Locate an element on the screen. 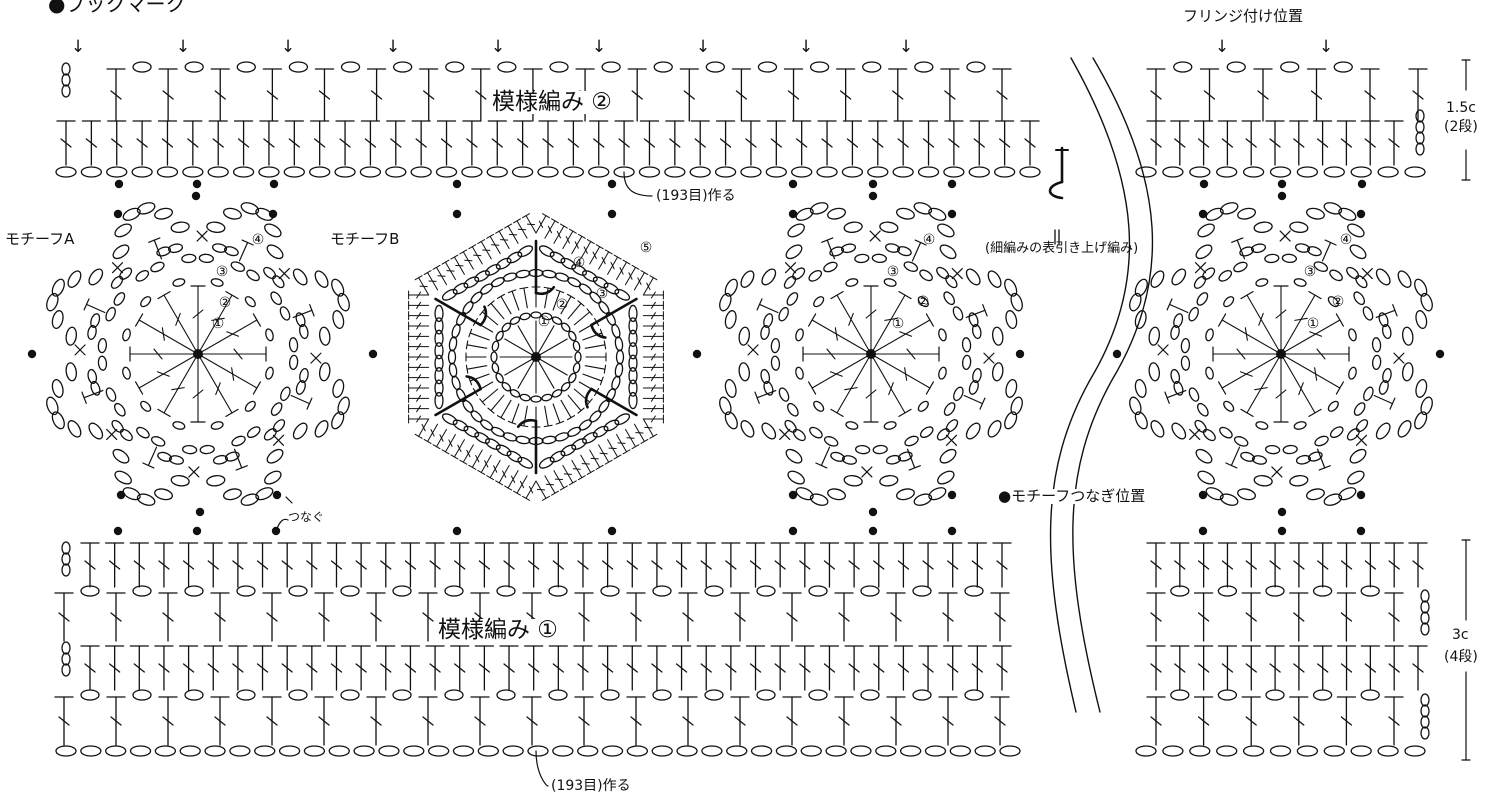 The image size is (1507, 798). fringe-arrow: ↓ is located at coordinates (1326, 47).